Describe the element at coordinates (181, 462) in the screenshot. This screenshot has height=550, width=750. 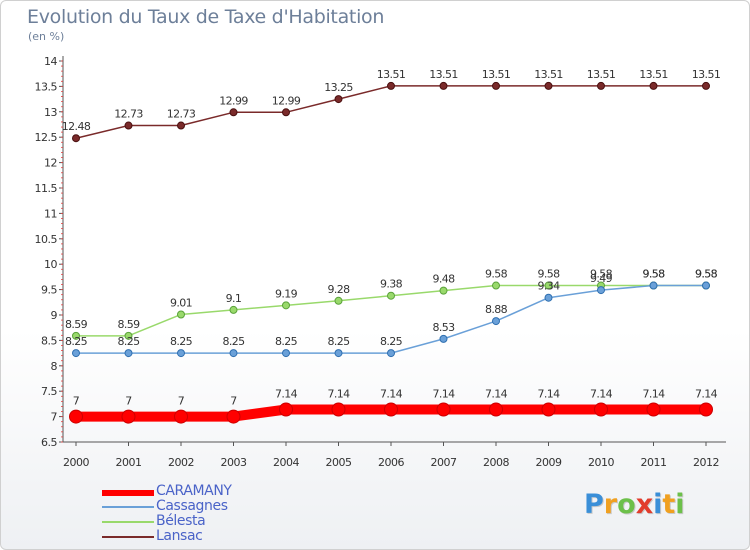
I see `x-tick-label: 2002` at that location.